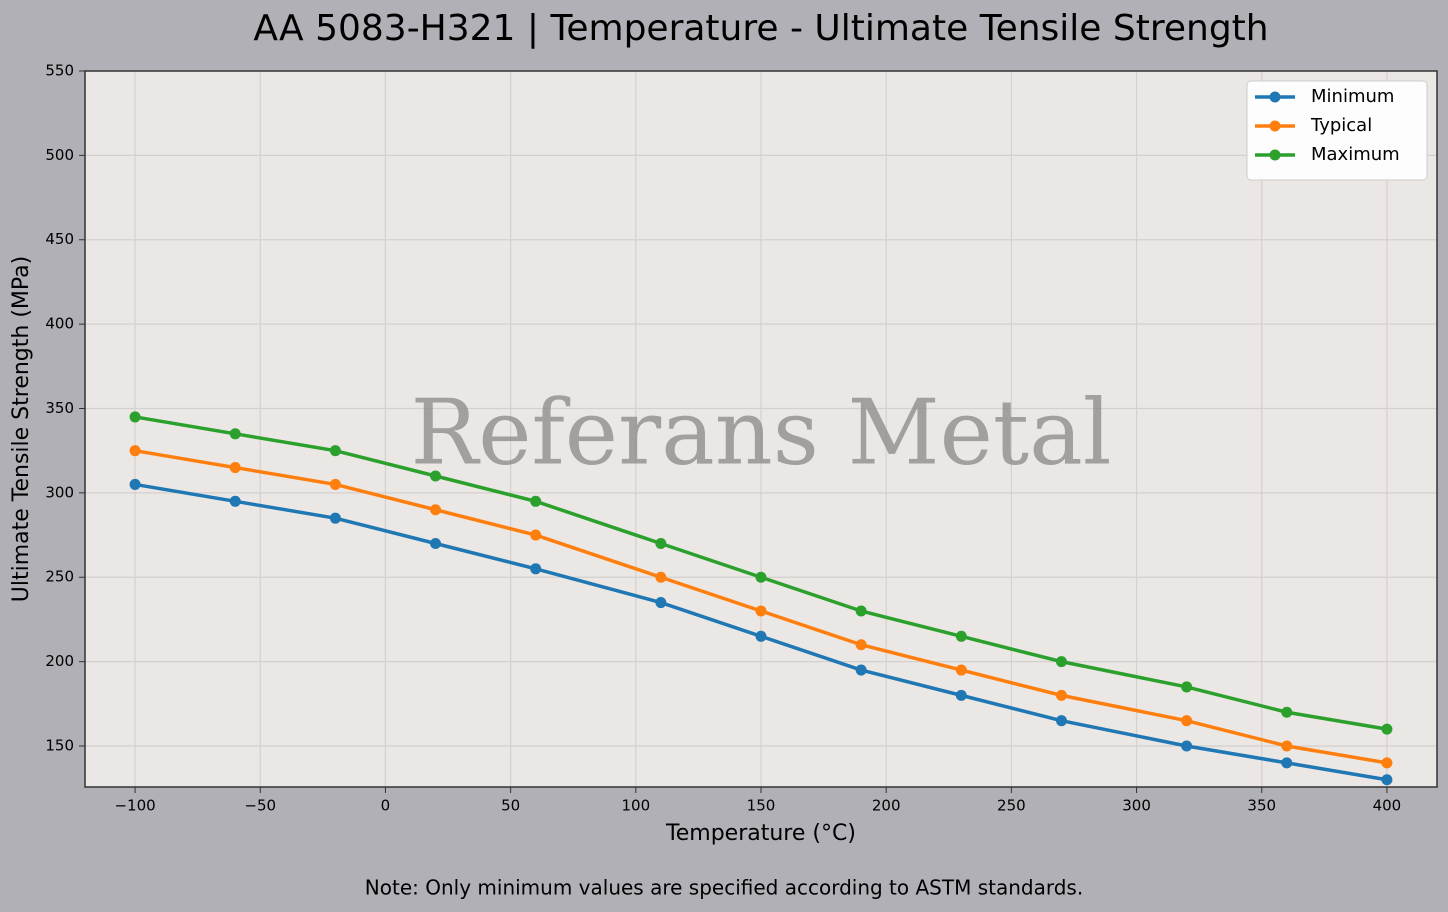 The height and width of the screenshot is (912, 1448). Describe the element at coordinates (760, 432) in the screenshot. I see `watermark: Referans Metal` at that location.